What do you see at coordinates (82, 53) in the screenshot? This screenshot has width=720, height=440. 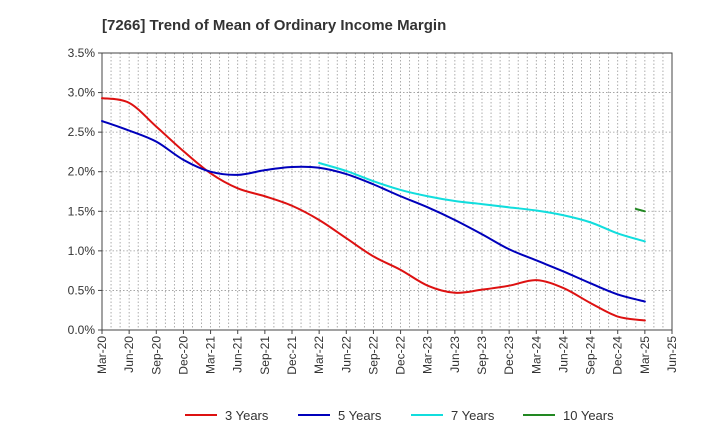 I see `y-tick-label: 3.5%` at bounding box center [82, 53].